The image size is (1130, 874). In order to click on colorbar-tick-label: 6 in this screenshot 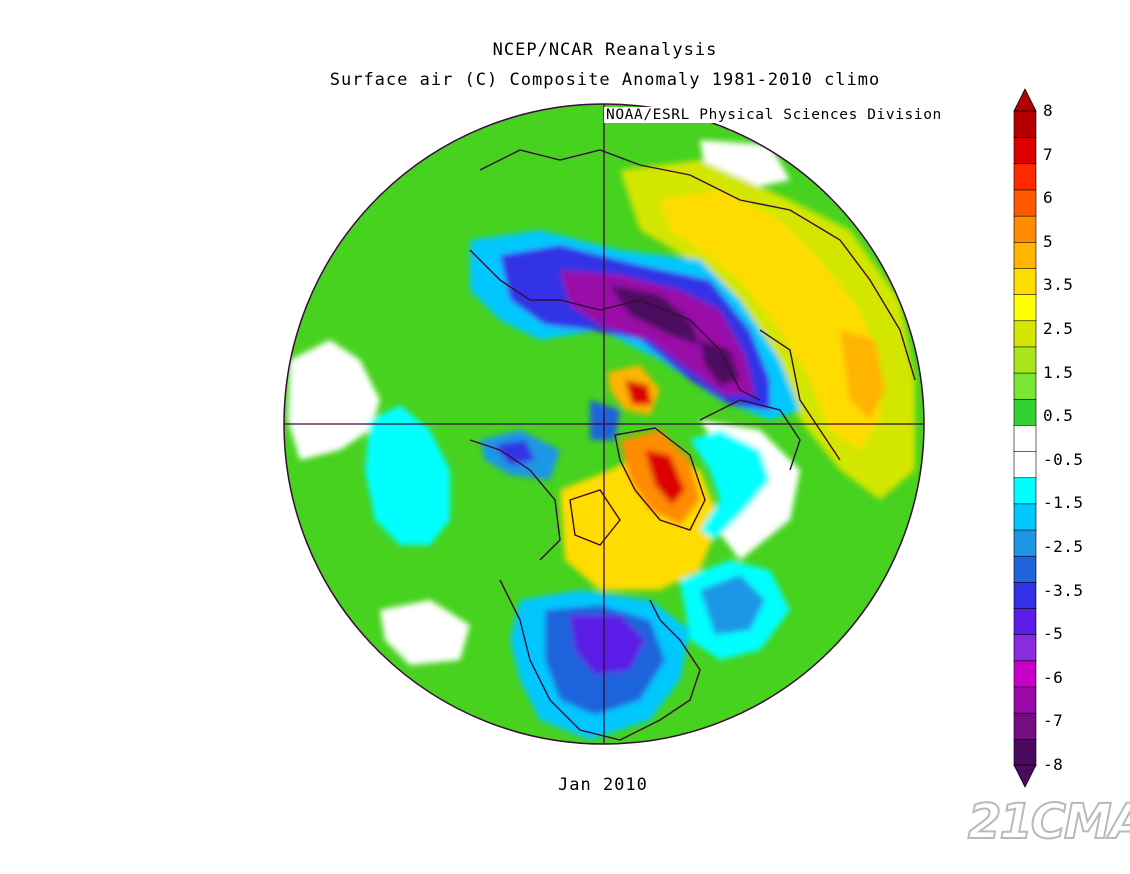, I will do `click(1048, 198)`.